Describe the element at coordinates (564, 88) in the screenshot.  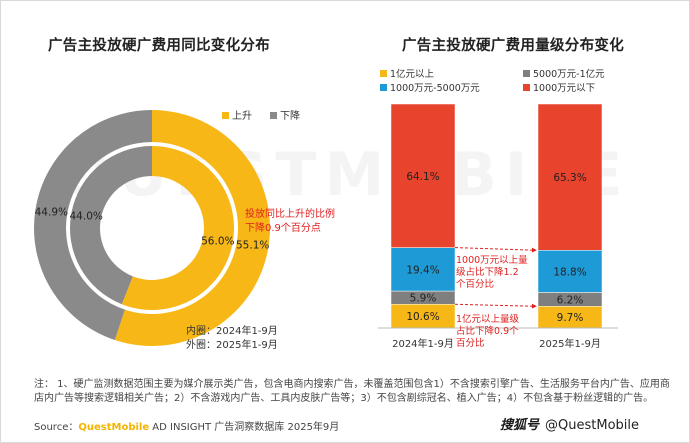
I see `stack-legend-label: 1000万元以下` at that location.